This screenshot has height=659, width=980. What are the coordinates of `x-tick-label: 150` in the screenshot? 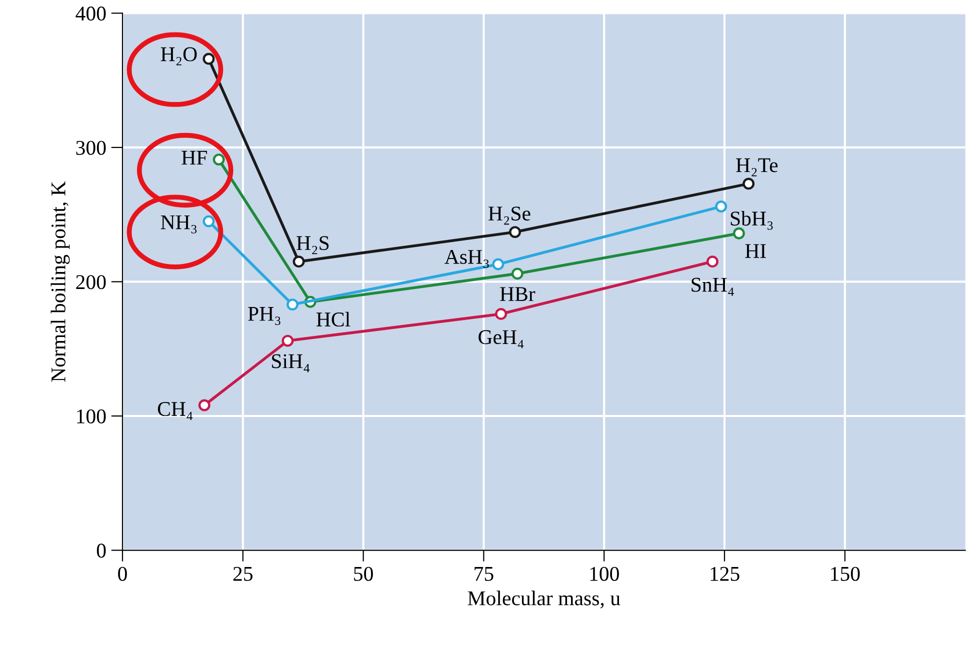 It's located at (845, 573).